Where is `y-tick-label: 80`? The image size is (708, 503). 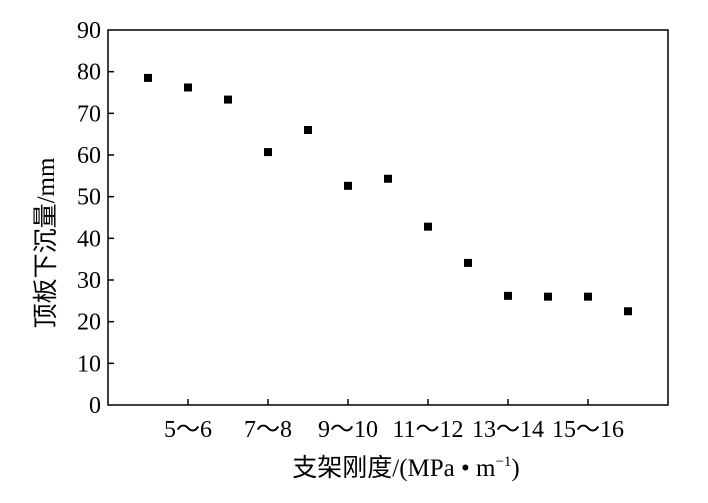
y-tick-label: 80 is located at coordinates (89, 73).